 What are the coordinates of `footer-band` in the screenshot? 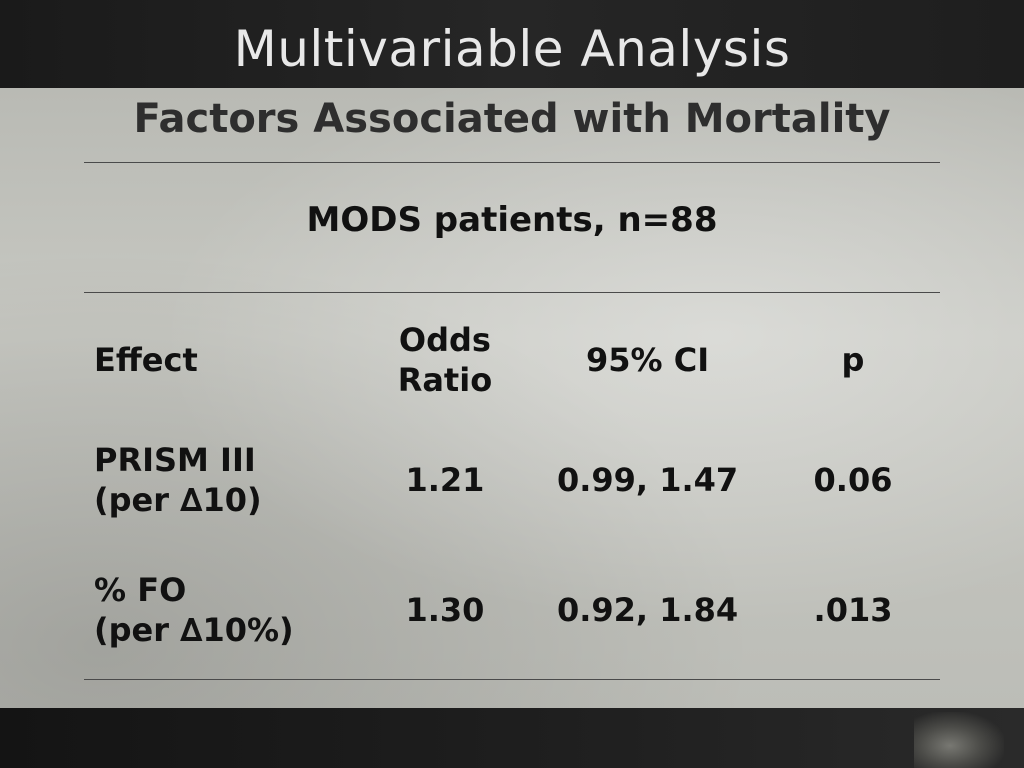 It's located at (512, 738).